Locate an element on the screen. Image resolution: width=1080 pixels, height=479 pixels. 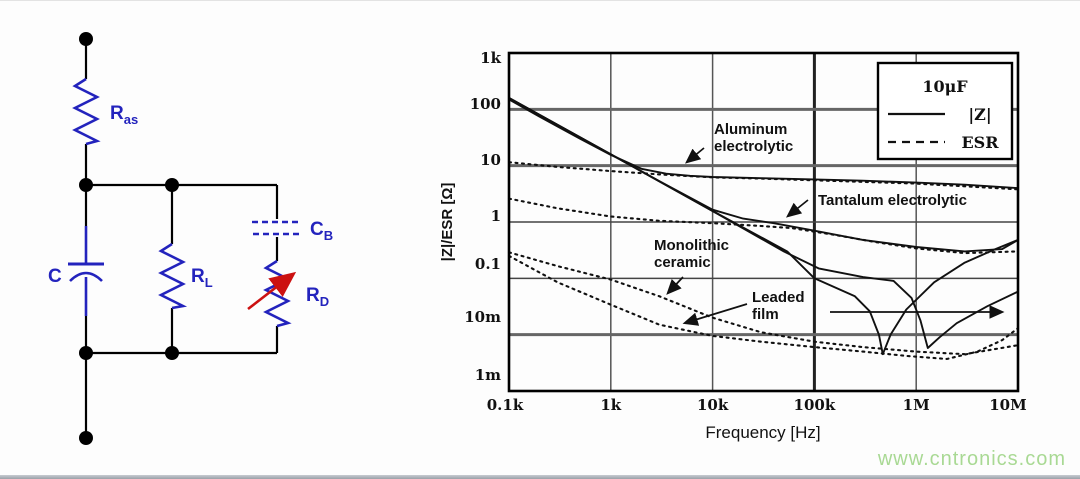
y-tick-1m: 1m is located at coordinates (488, 375).